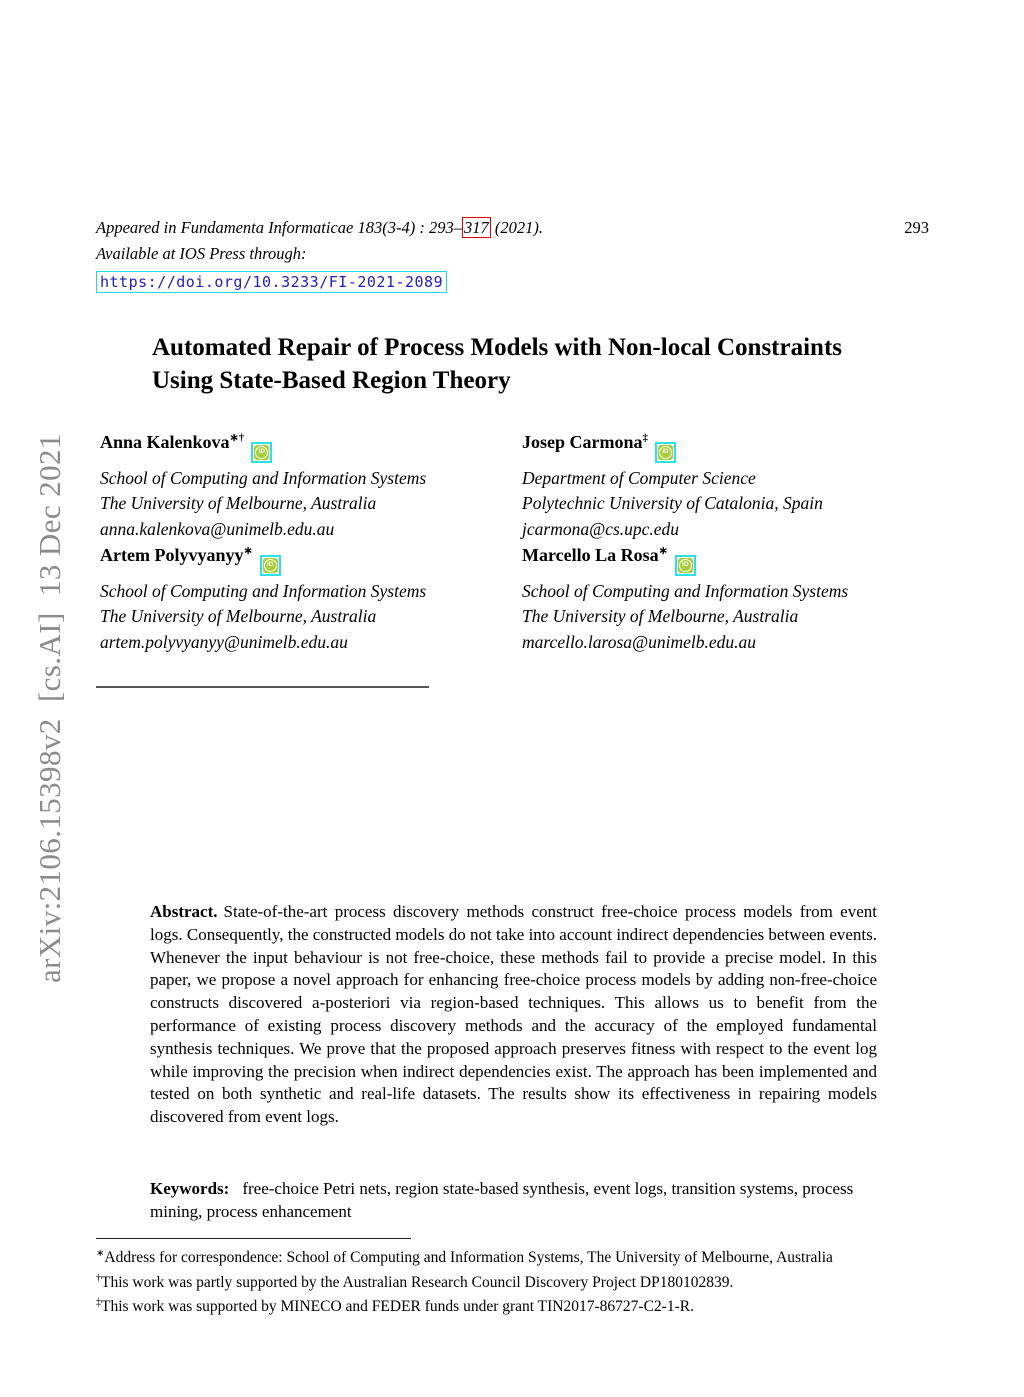  Describe the element at coordinates (272, 282) in the screenshot. I see `doi-link: https://doi.org/10.3233/FI-2021-2089` at that location.